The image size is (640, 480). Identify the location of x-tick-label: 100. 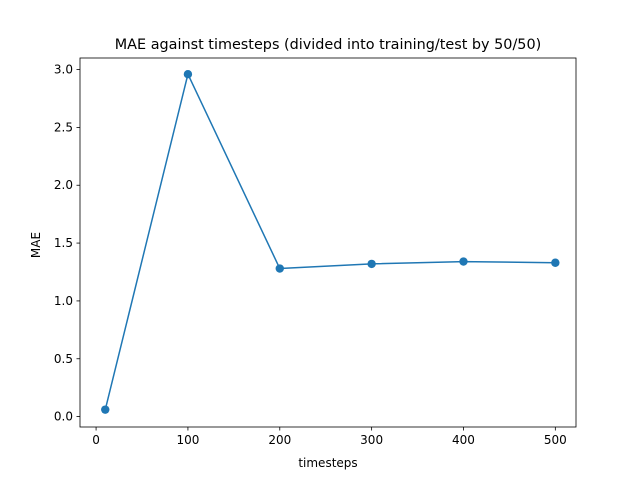
(187, 440).